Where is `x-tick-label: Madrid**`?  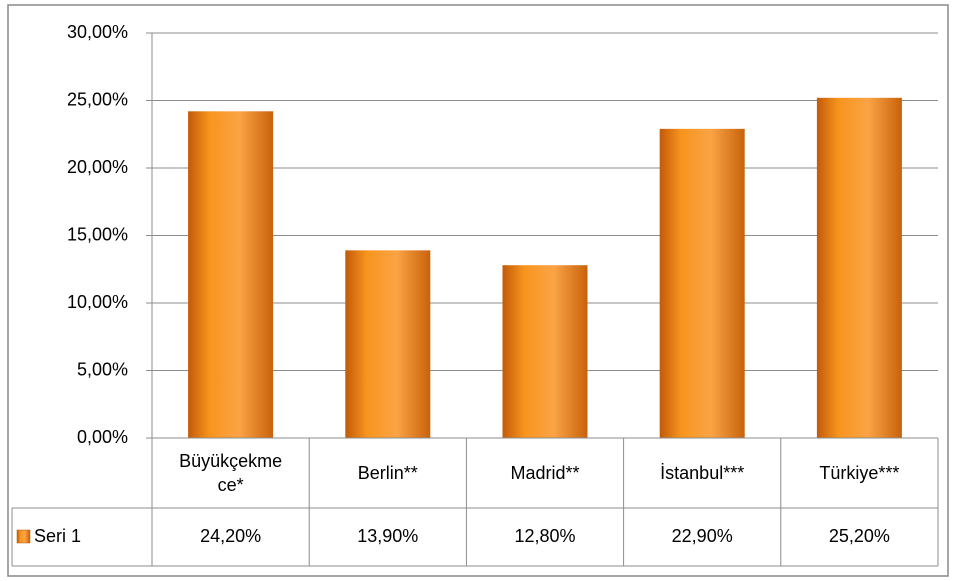 x-tick-label: Madrid** is located at coordinates (545, 473).